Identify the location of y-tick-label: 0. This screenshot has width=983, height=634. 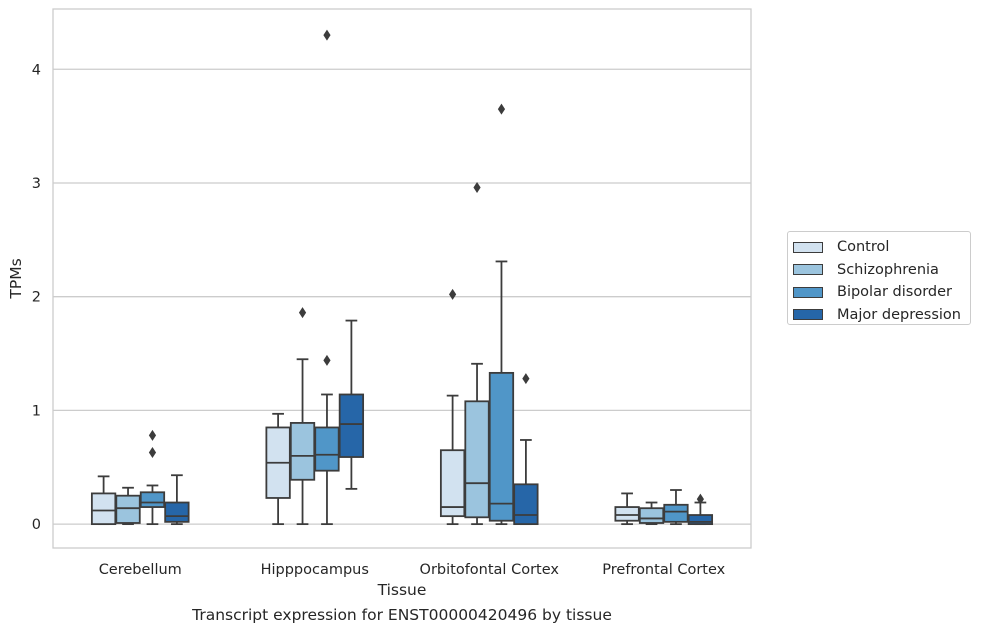
(36, 525).